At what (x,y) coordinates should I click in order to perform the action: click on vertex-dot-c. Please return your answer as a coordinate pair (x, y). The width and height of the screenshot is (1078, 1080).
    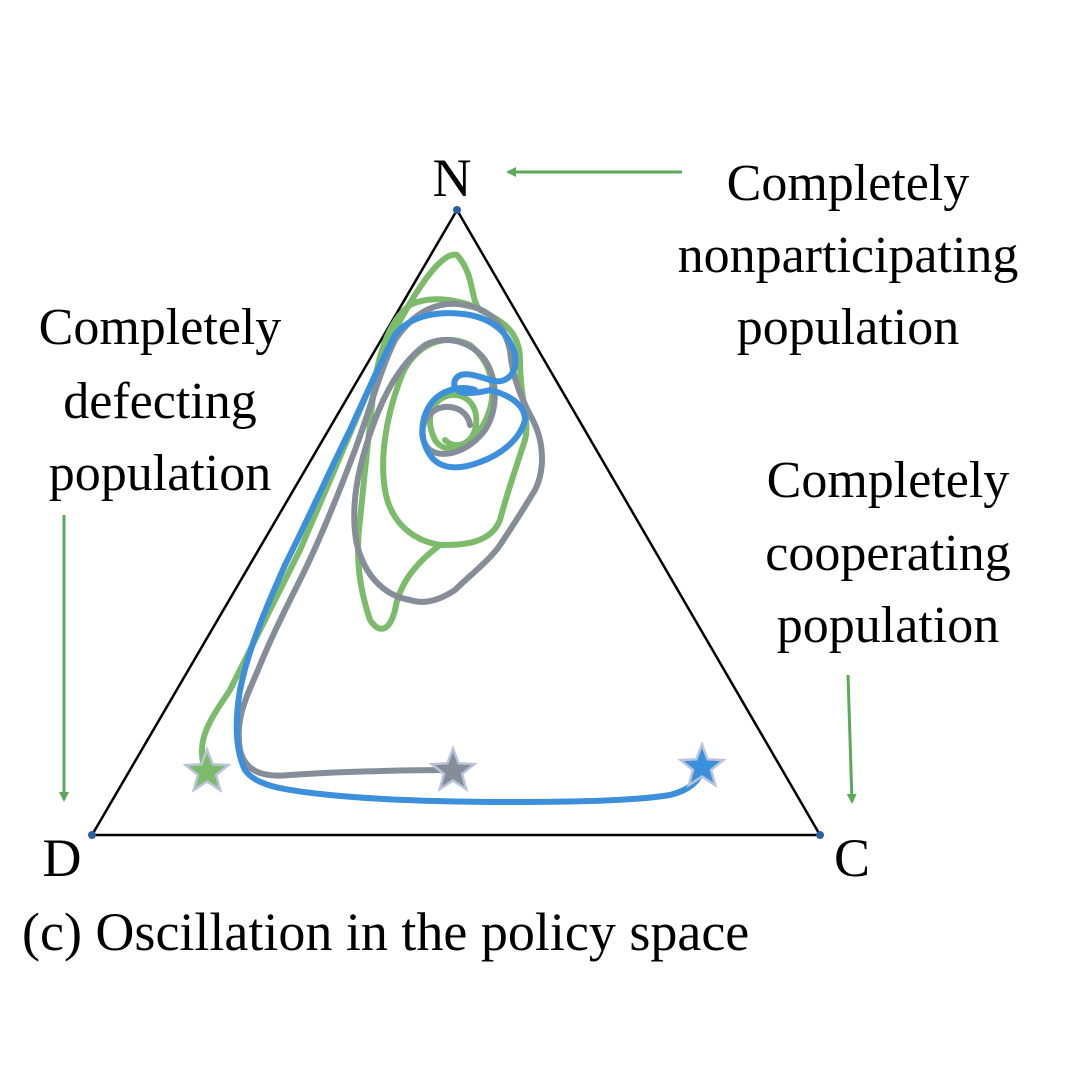
    Looking at the image, I should click on (820, 835).